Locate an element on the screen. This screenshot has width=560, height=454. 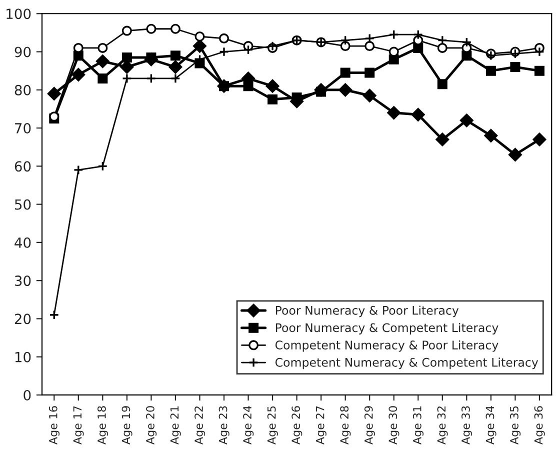
x-tick-label: Age 34 is located at coordinates (491, 425).